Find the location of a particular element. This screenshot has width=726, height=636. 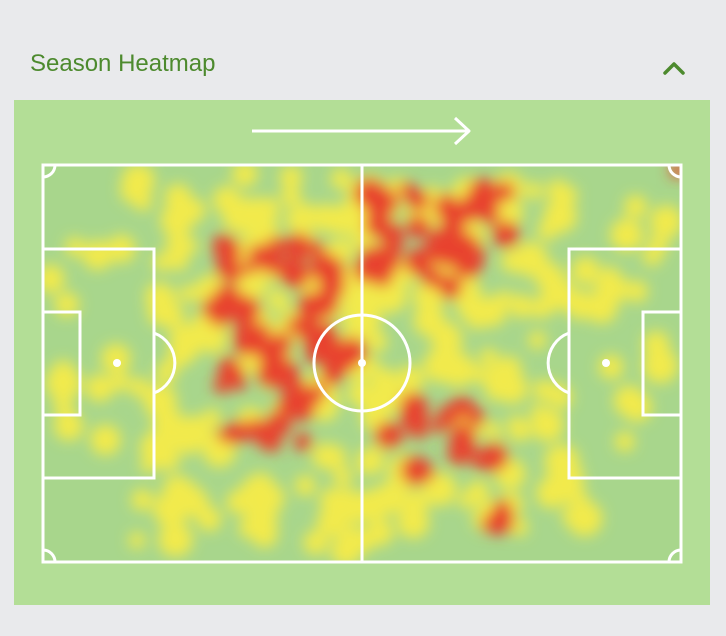

spots is located at coordinates (361, 363).